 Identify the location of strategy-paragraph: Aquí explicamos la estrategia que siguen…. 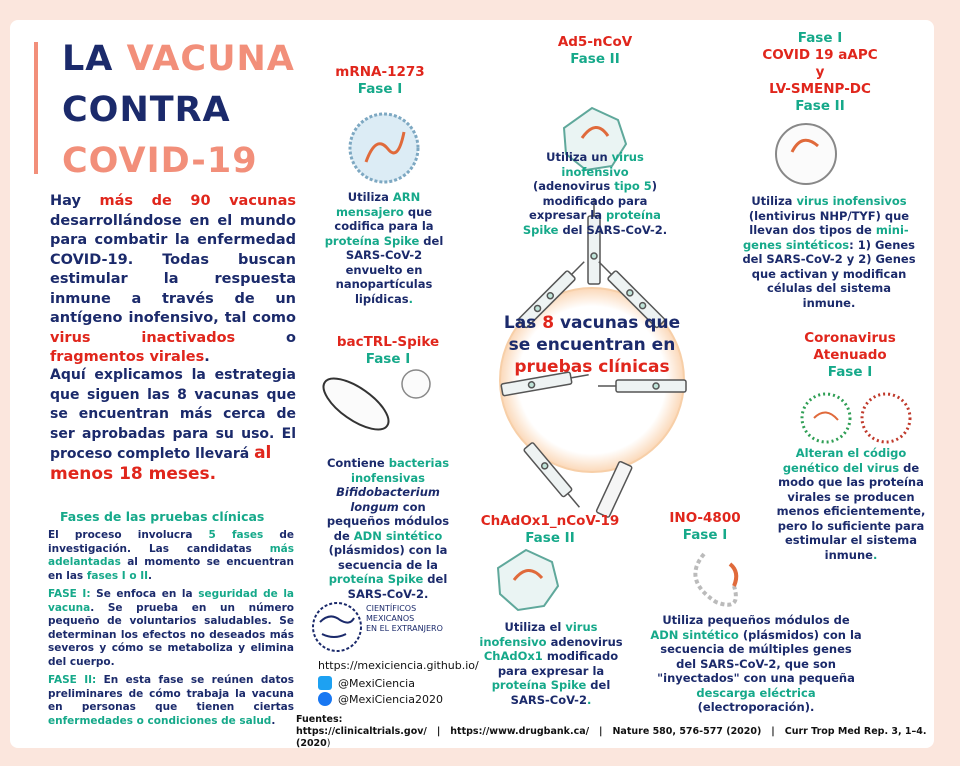
(173, 425).